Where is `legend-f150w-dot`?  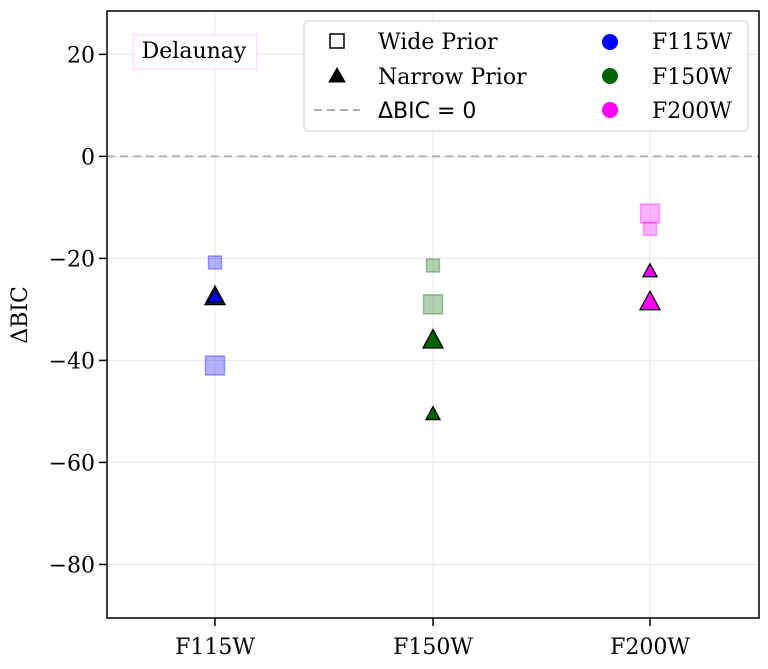
legend-f150w-dot is located at coordinates (610, 76).